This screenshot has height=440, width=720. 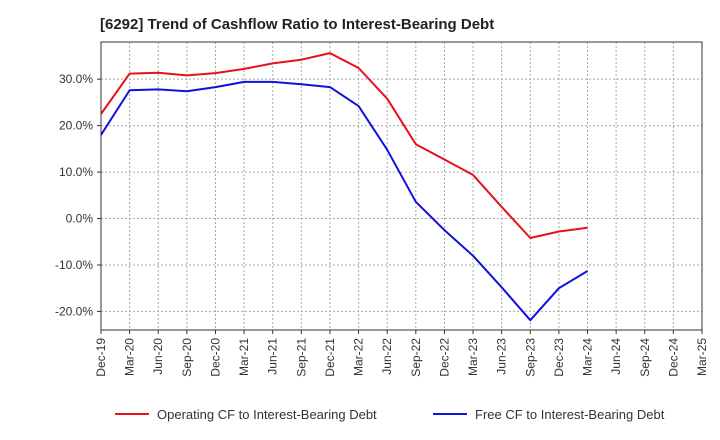 What do you see at coordinates (74, 311) in the screenshot?
I see `y-tick-label: -20.0%` at bounding box center [74, 311].